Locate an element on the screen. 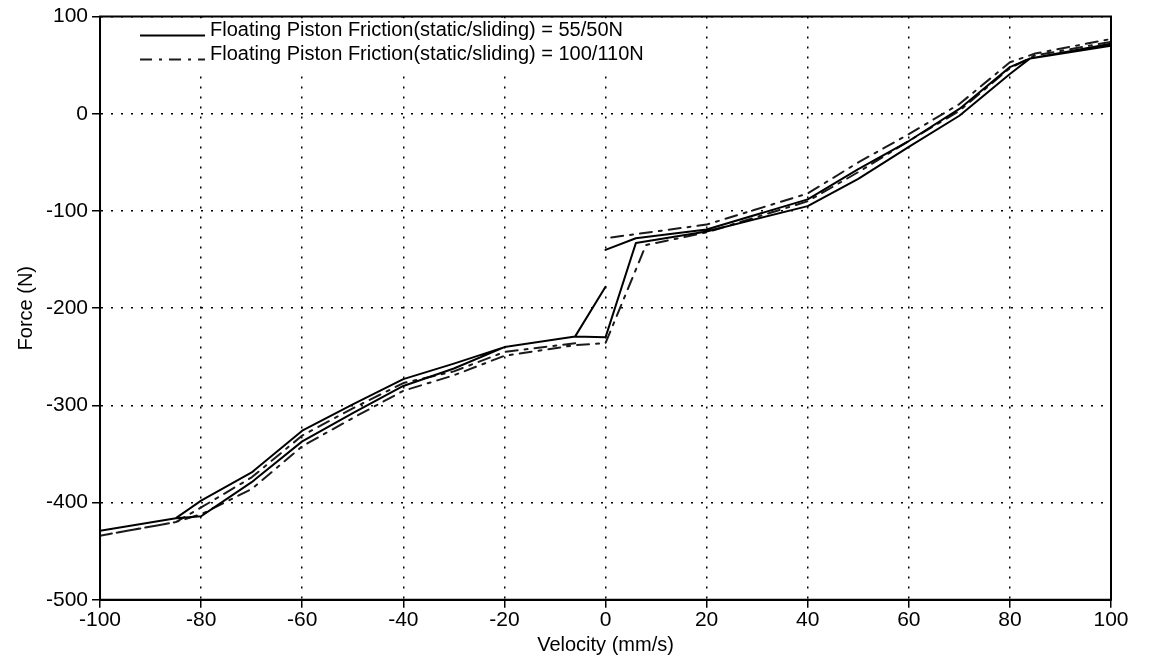 Image resolution: width=1161 pixels, height=667 pixels. x-tick-label: -20 is located at coordinates (504, 619).